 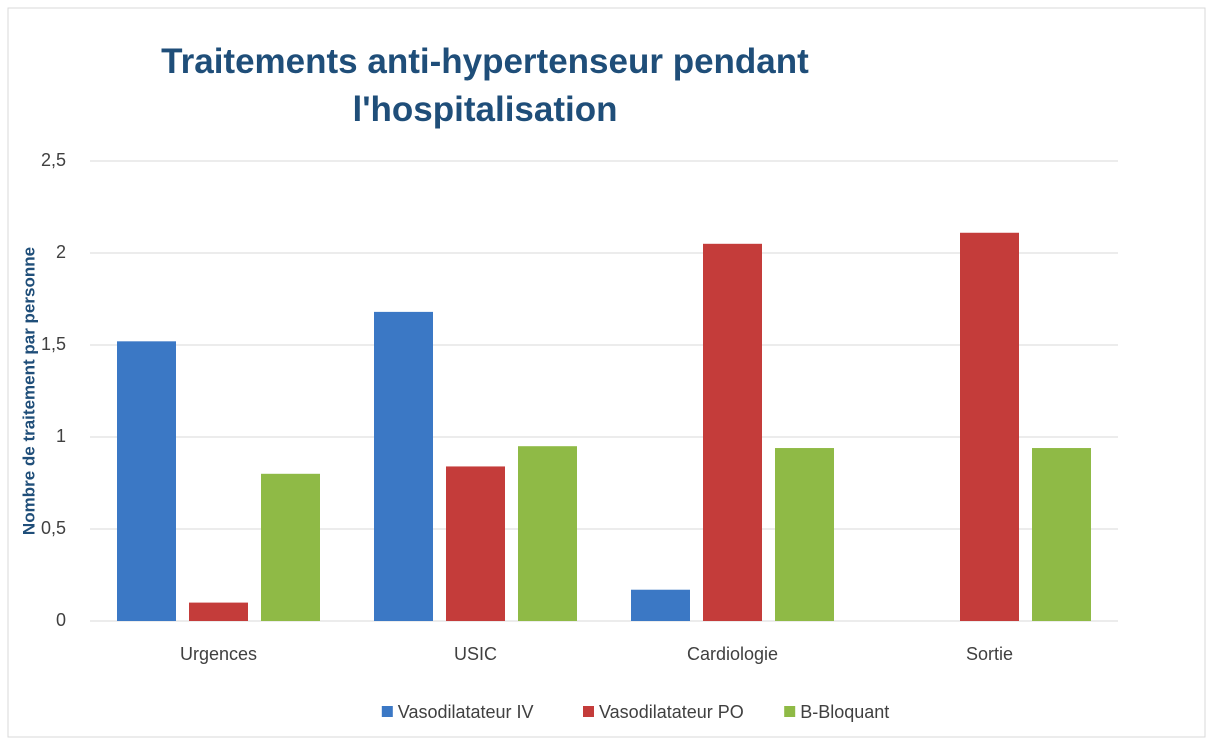 What do you see at coordinates (28, 391) in the screenshot?
I see `y-axis-label: Nombre de traitement par personne` at bounding box center [28, 391].